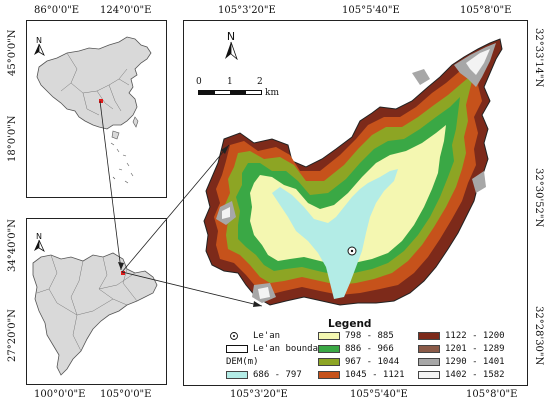 This screenshot has height=406, width=550. What do you see at coordinates (231, 47) in the screenshot?
I see `main-north-arrow: N` at bounding box center [231, 47].